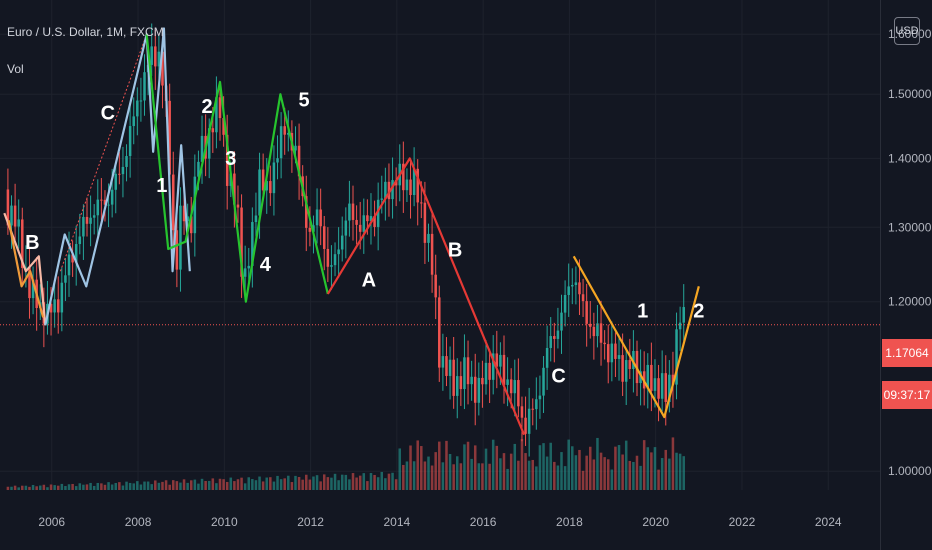 This screenshot has height=550, width=932. Describe the element at coordinates (907, 31) in the screenshot. I see `currency-button: USD` at that location.